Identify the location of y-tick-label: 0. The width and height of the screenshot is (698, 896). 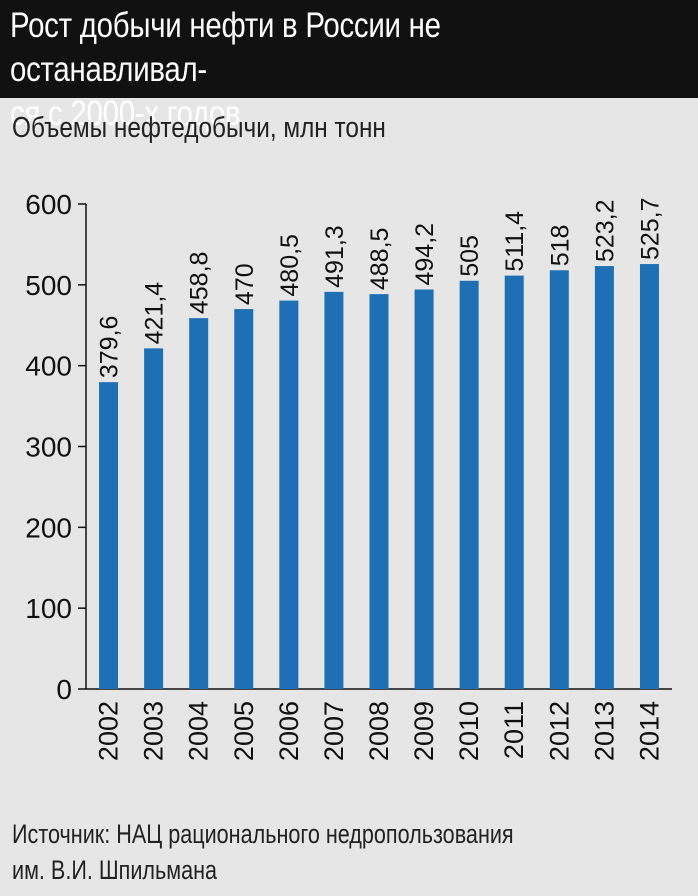
(64, 689).